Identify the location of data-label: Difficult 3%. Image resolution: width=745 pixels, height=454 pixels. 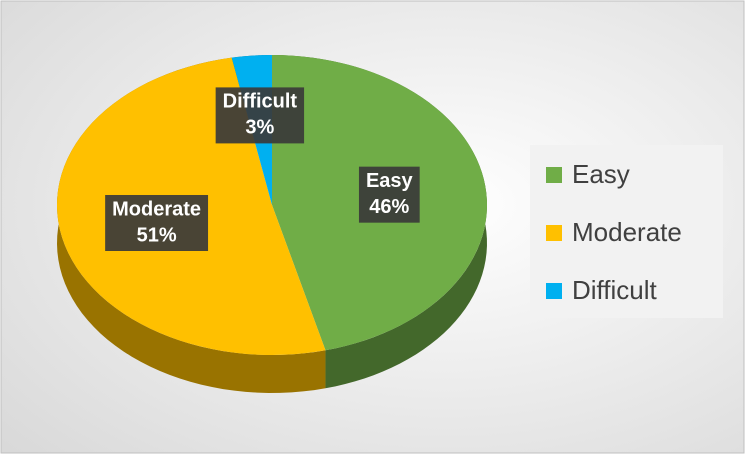
(260, 115).